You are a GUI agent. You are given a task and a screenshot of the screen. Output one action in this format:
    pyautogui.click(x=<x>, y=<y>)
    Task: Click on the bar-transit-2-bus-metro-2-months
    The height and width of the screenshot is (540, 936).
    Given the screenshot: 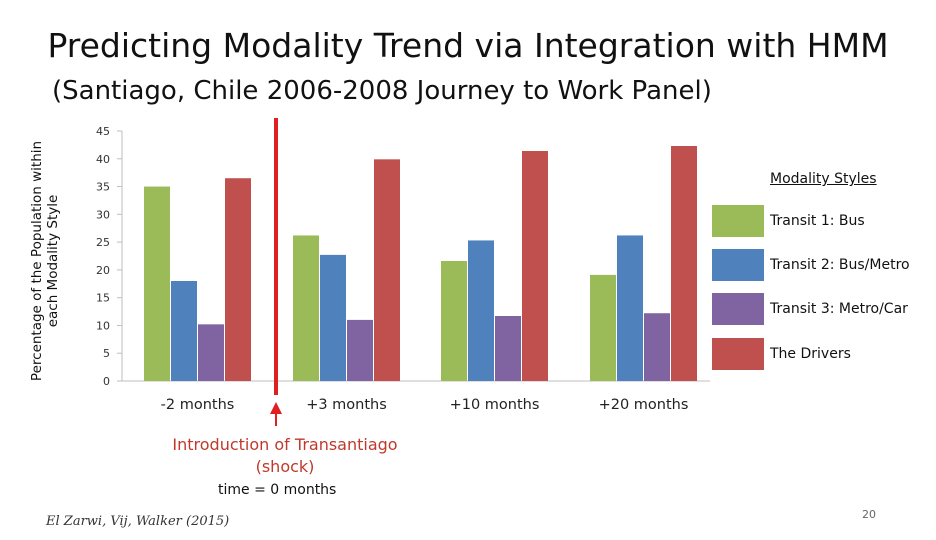 What is the action you would take?
    pyautogui.click(x=184, y=331)
    